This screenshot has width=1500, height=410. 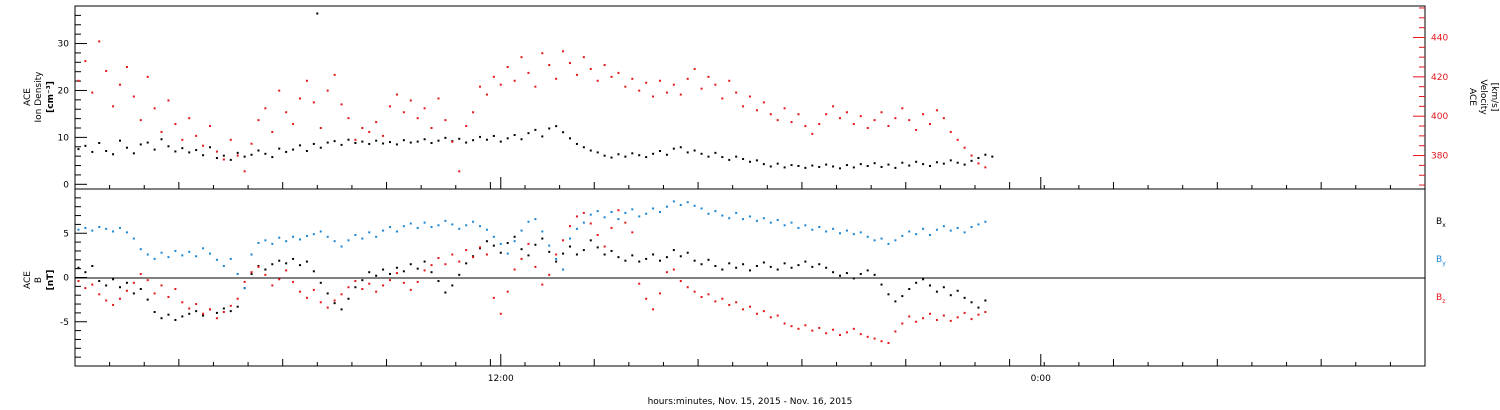 I want to click on top-left-tick-label: 0, so click(x=66, y=185).